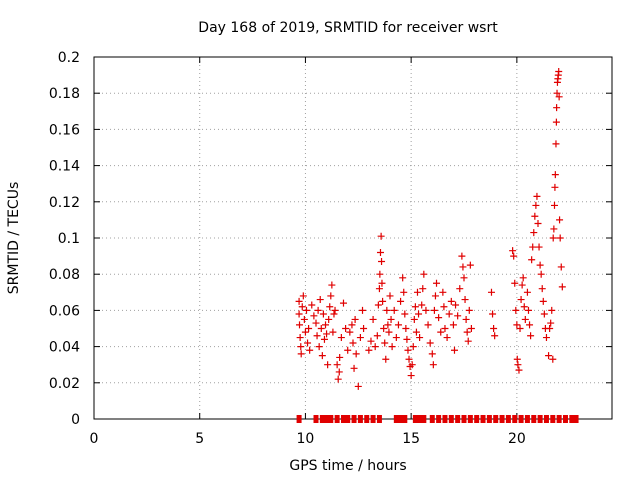 The width and height of the screenshot is (640, 480). I want to click on y-tick-label: 0.1, so click(69, 239).